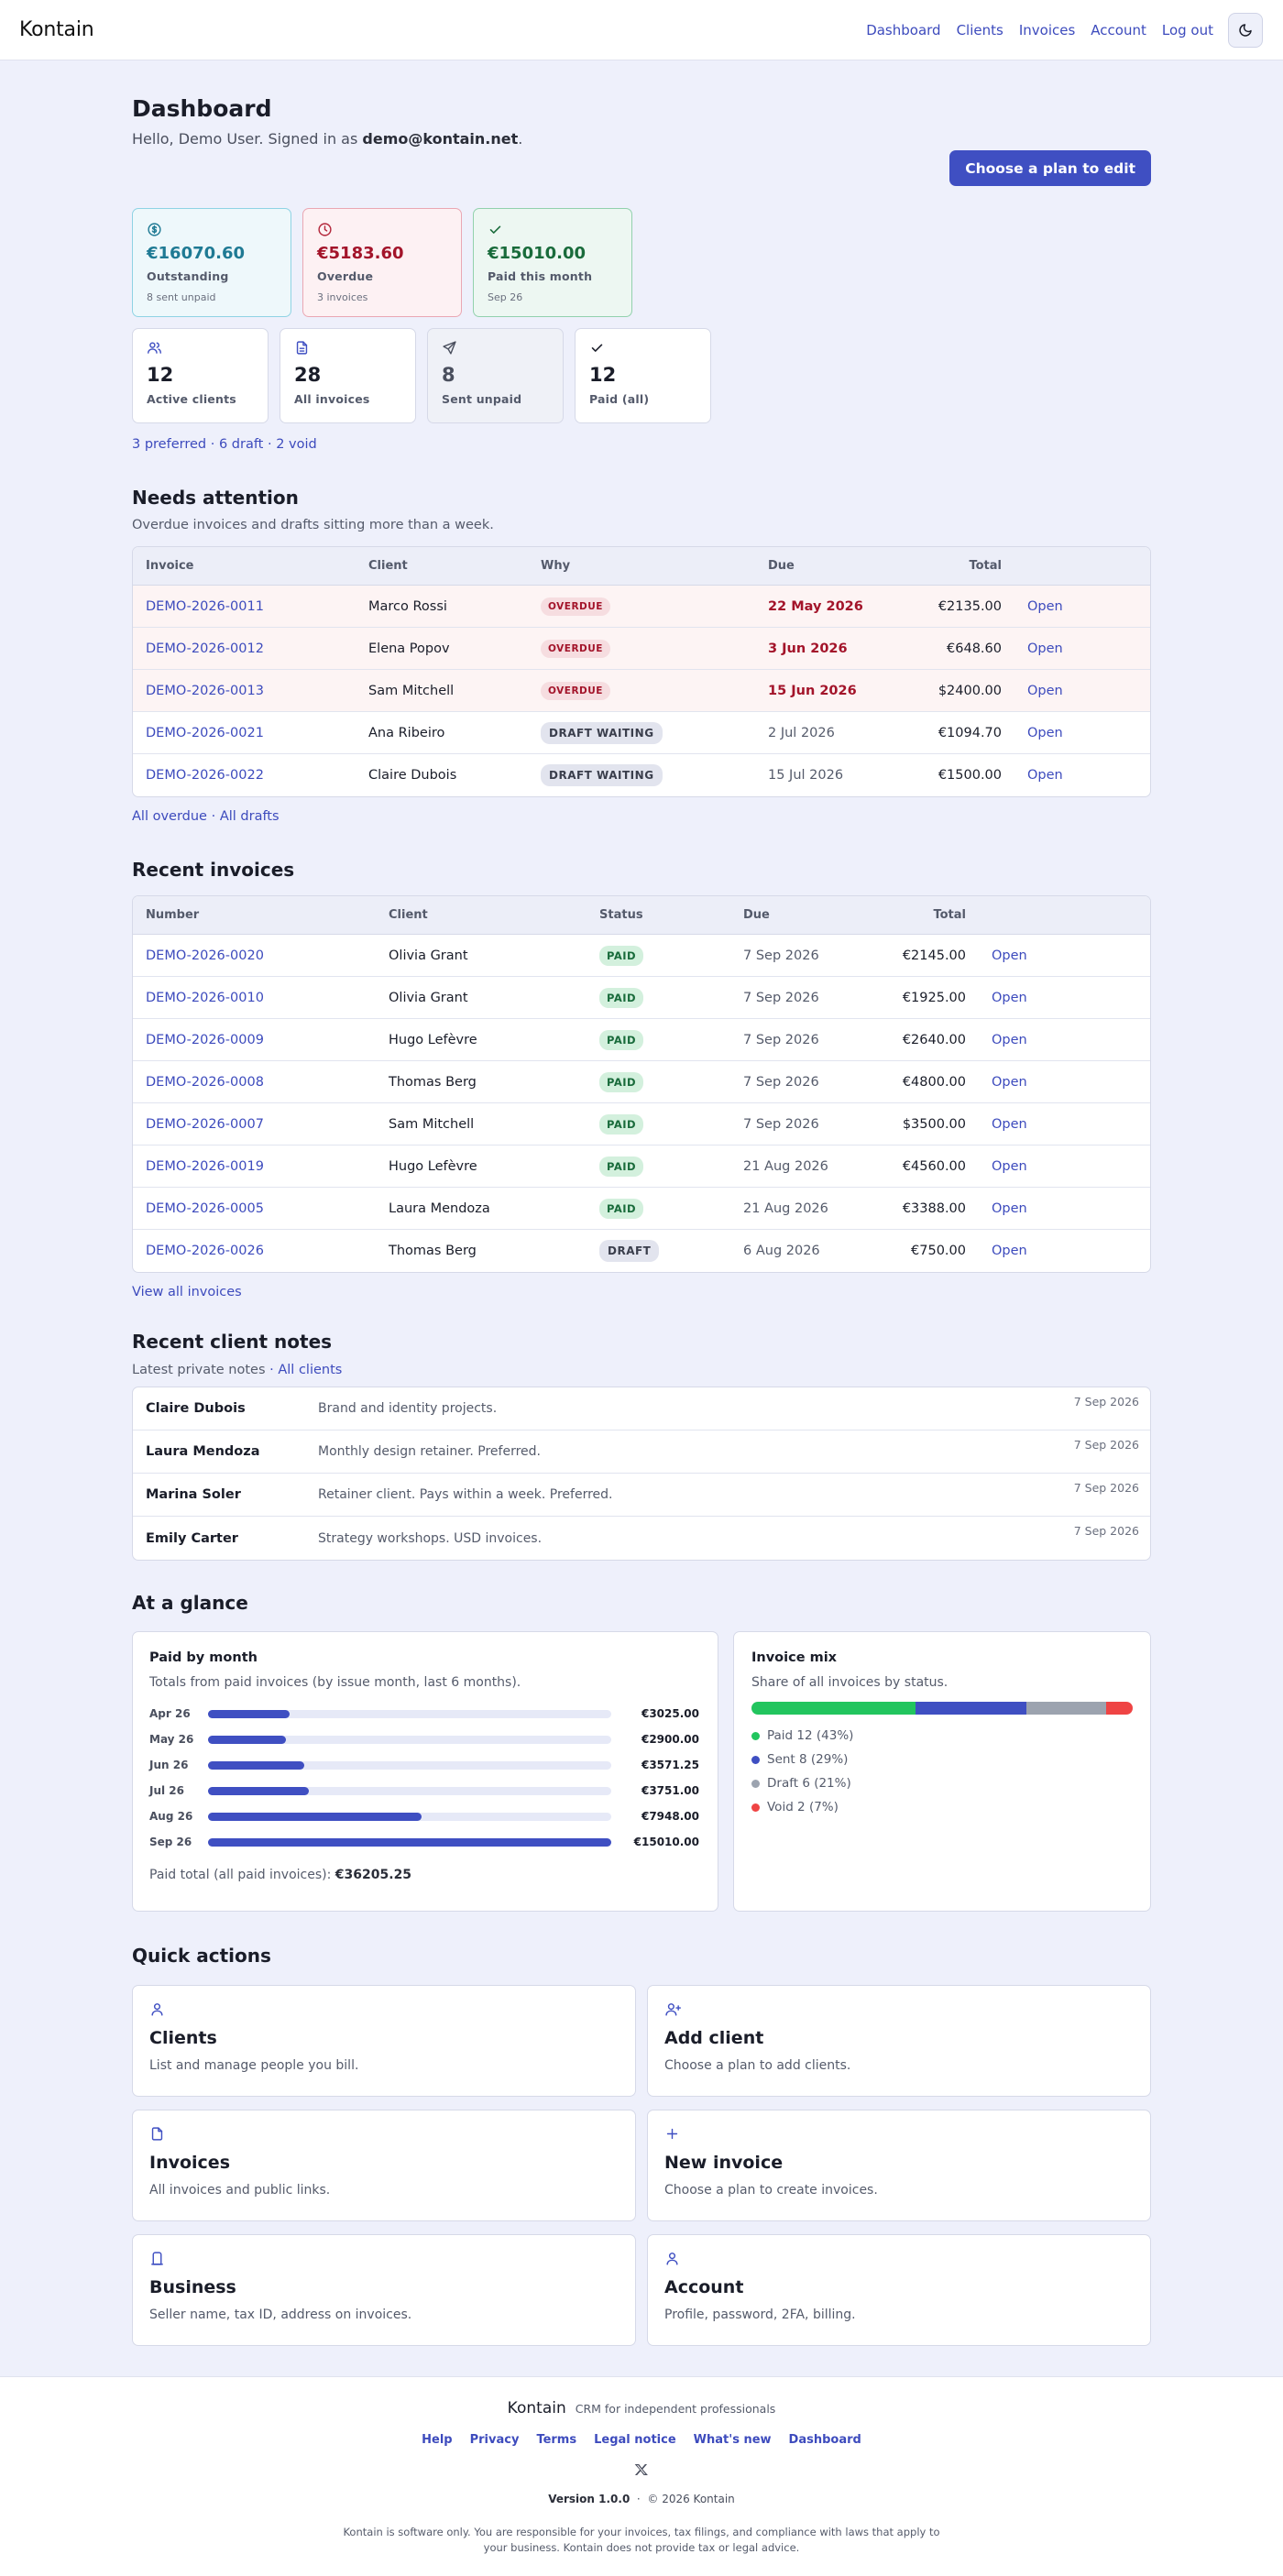  Describe the element at coordinates (556, 2440) in the screenshot. I see `footer-link-terms: Terms` at that location.